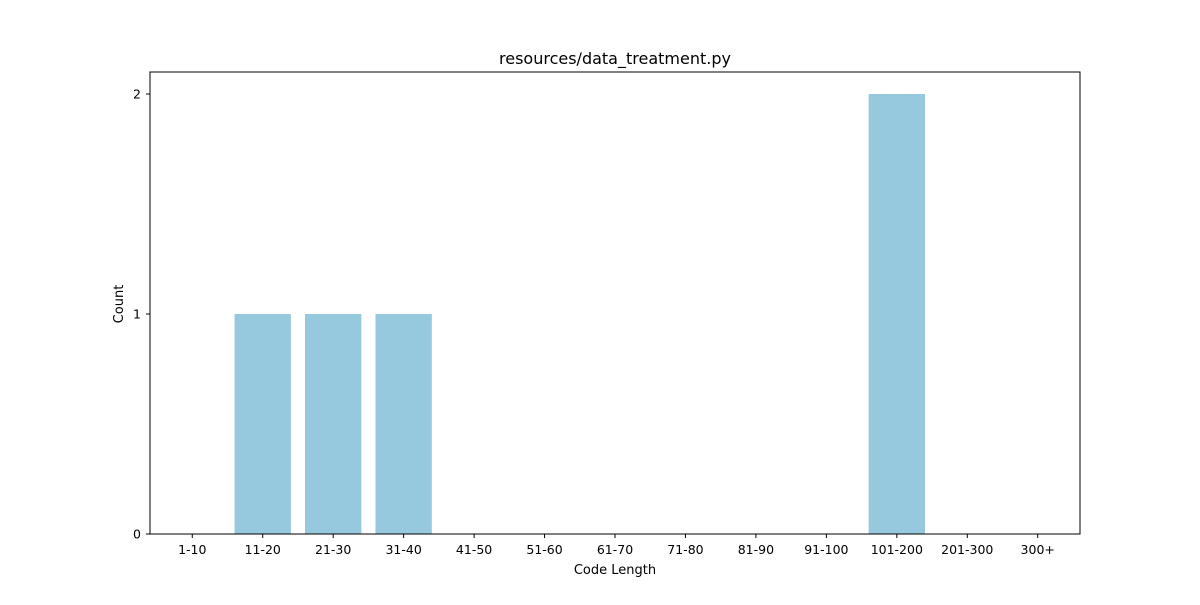  What do you see at coordinates (615, 549) in the screenshot?
I see `x-tick-label: 61-70` at bounding box center [615, 549].